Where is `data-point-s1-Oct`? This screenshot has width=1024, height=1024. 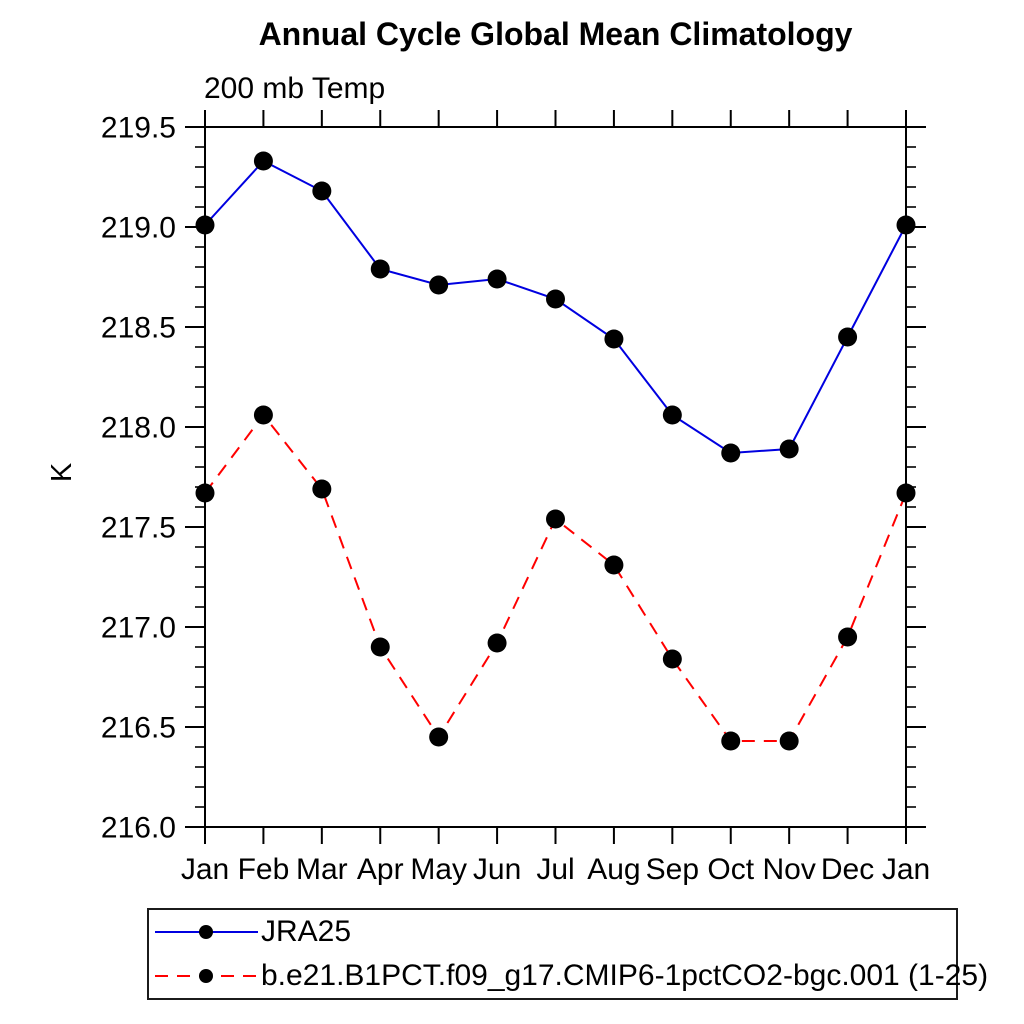
data-point-s1-Oct is located at coordinates (731, 741).